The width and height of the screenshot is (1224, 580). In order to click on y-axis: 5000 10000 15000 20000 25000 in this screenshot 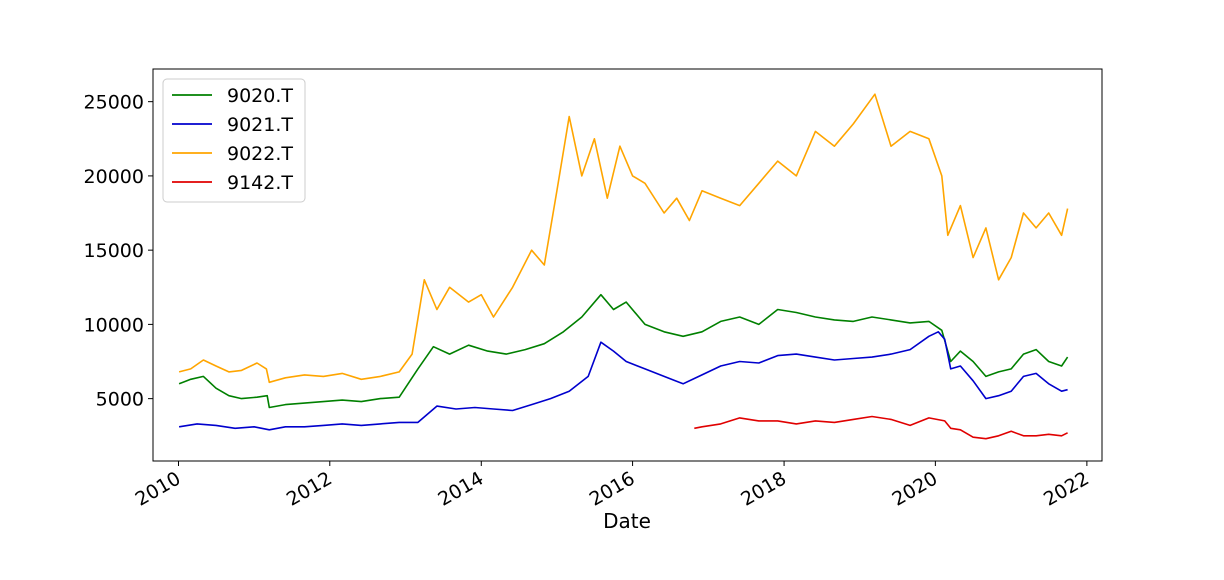, I will do `click(118, 251)`.